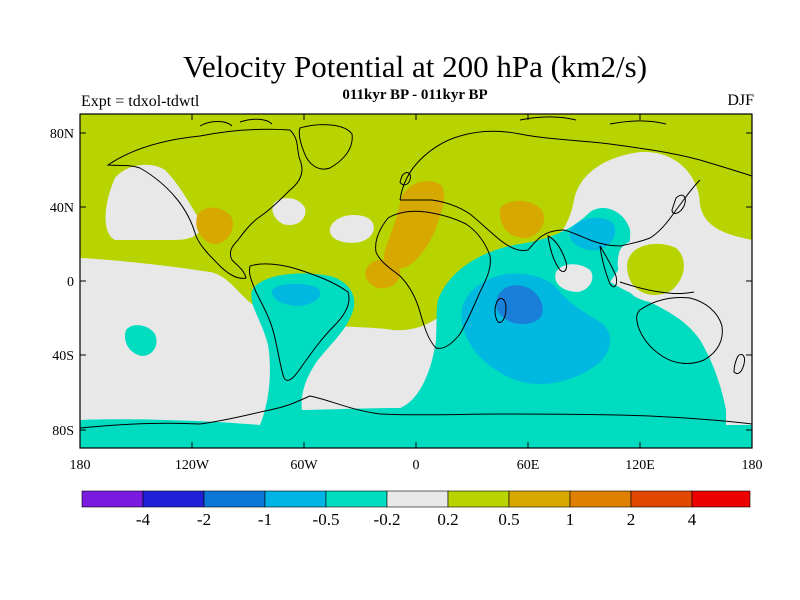 This screenshot has height=600, width=800. Describe the element at coordinates (387, 519) in the screenshot. I see `colorbar-label: -0.2` at that location.